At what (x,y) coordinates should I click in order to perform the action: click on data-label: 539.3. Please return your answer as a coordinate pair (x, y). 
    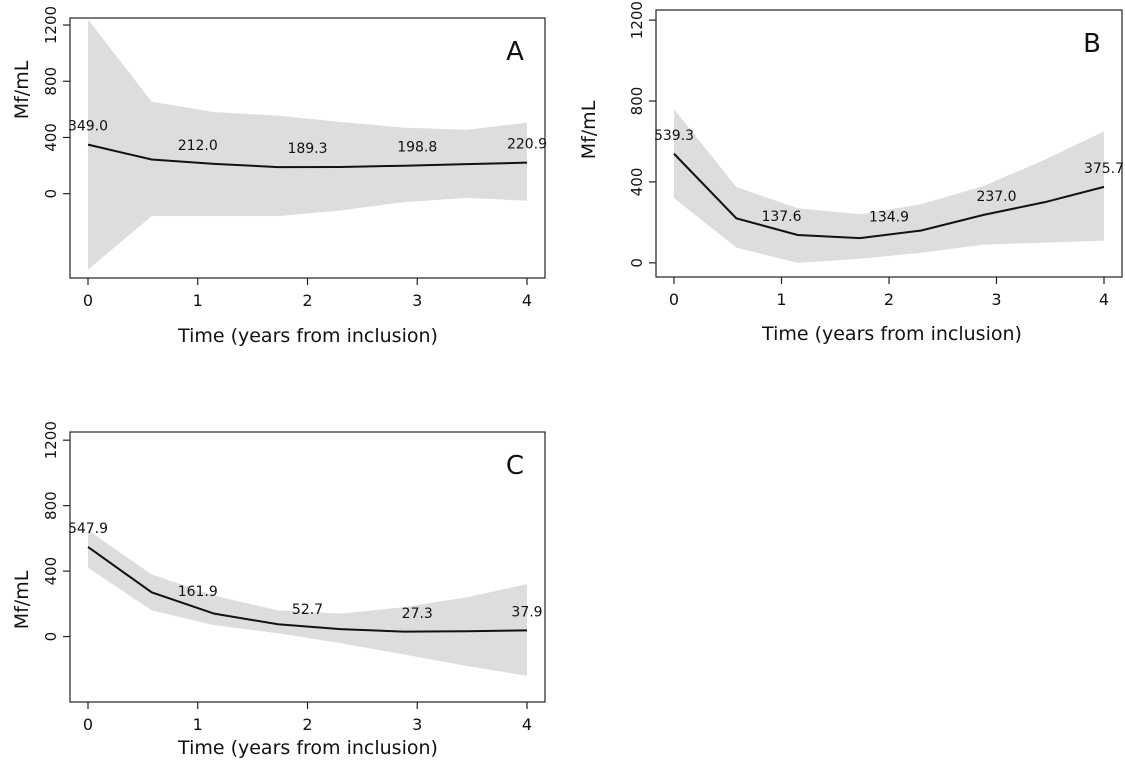
    Looking at the image, I should click on (674, 136).